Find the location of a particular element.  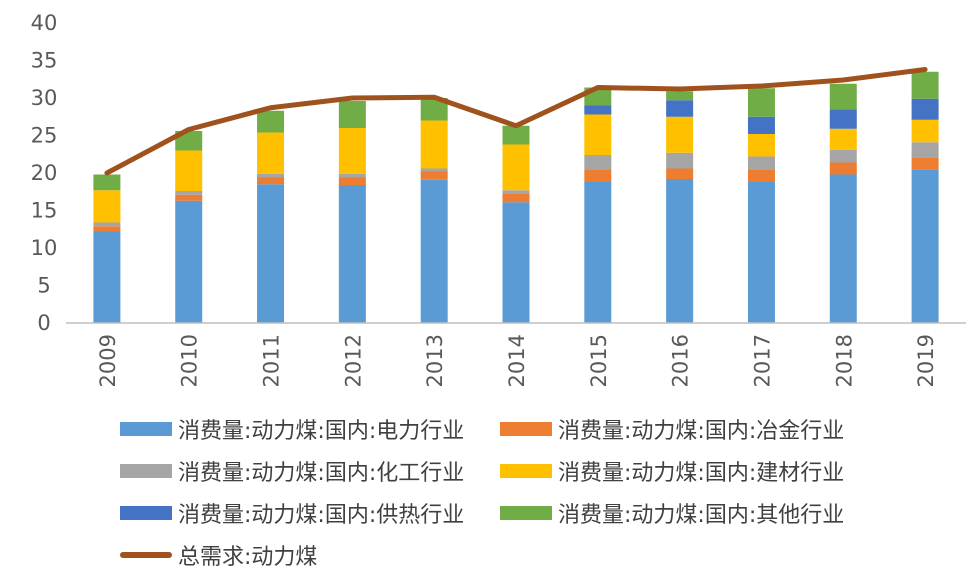

legend-item-heating: 消费量:动力煤:国内:供热行业 is located at coordinates (310, 513).